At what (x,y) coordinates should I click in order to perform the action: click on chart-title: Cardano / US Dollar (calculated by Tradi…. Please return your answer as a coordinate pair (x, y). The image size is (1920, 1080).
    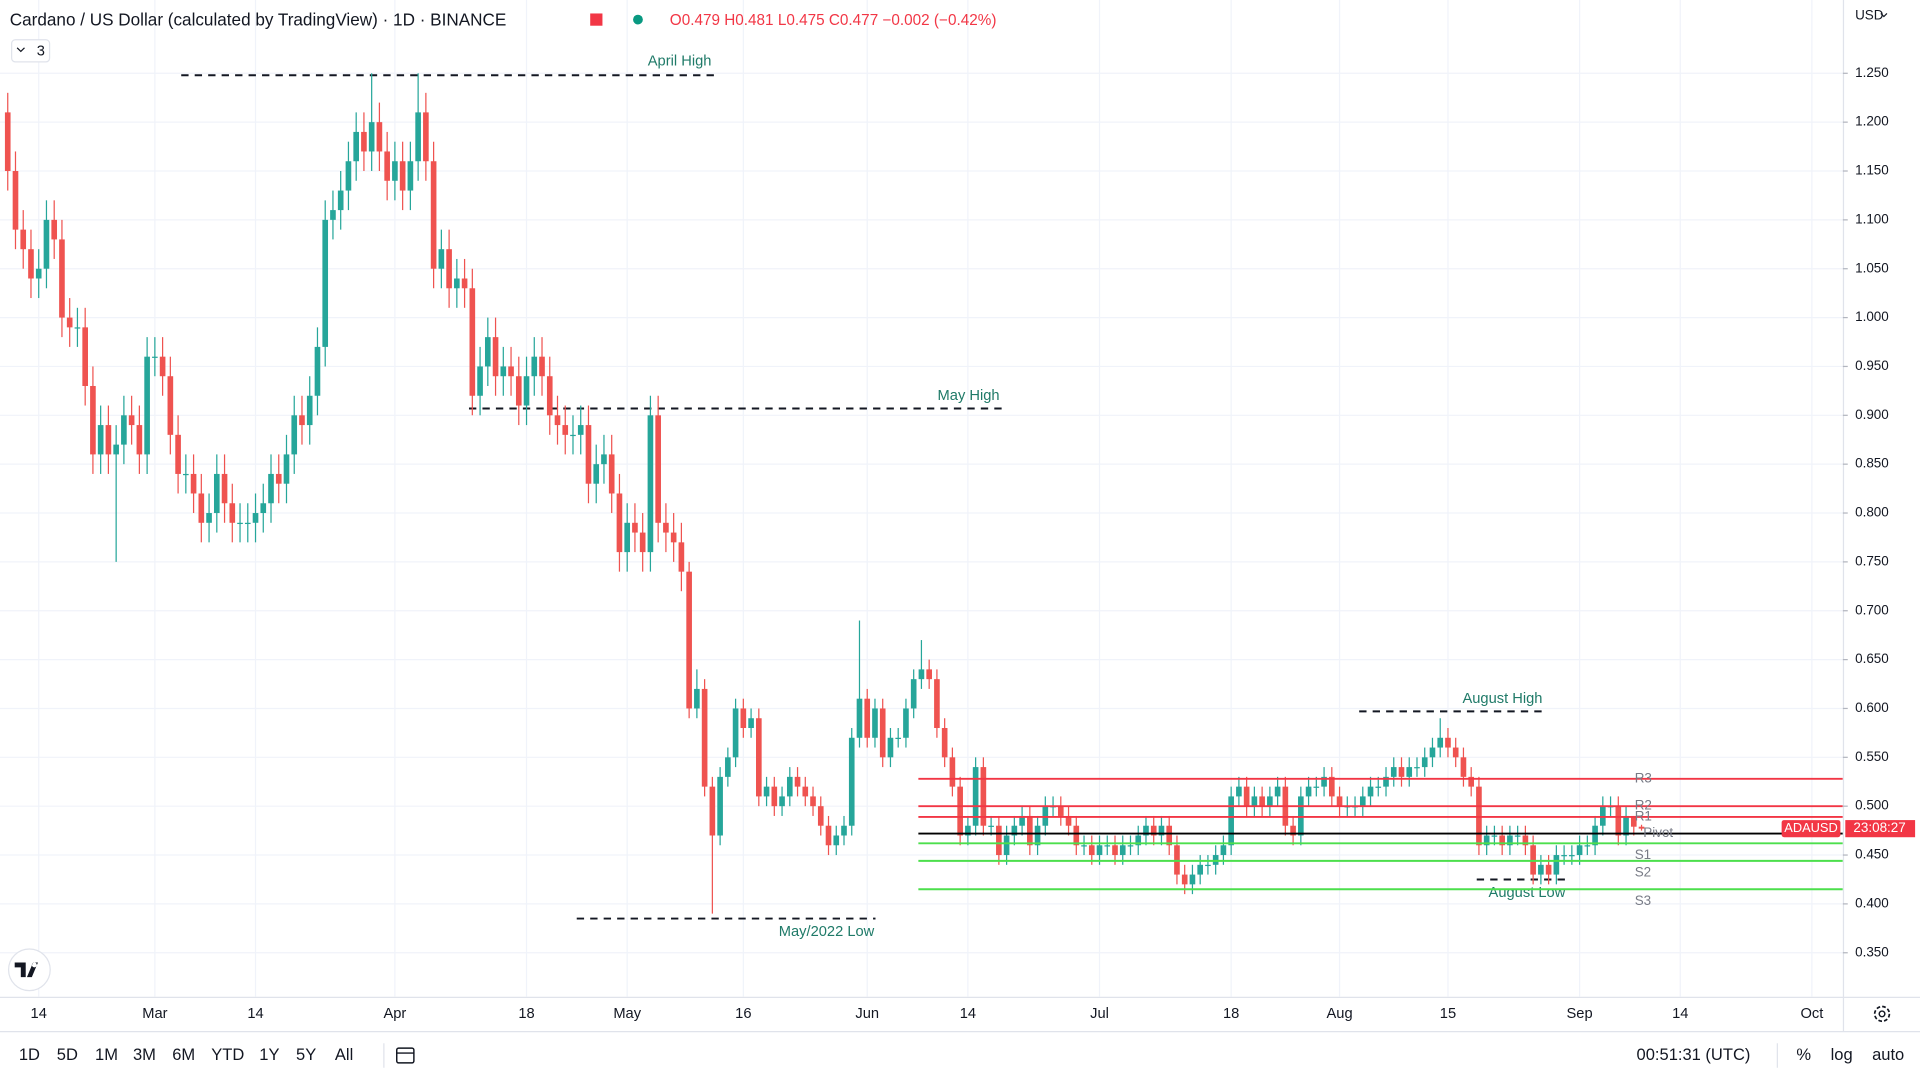
    Looking at the image, I should click on (258, 19).